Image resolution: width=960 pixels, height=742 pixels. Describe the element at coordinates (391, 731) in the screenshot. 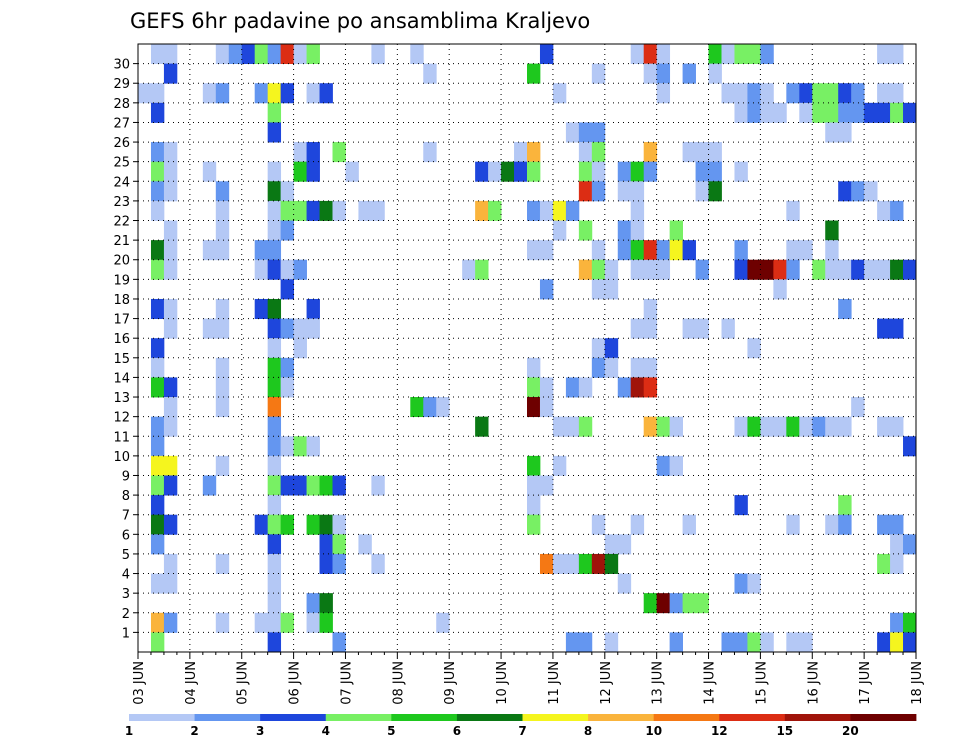

I see `colorbar-label: 5` at that location.